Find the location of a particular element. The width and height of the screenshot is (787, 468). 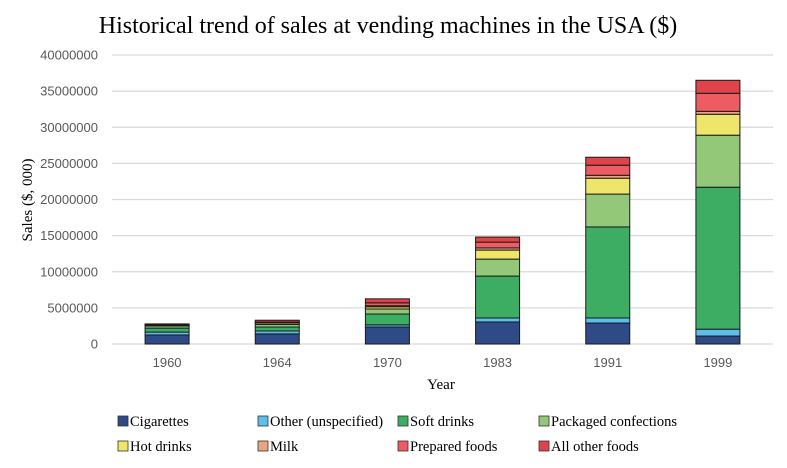

bar-segment-prepared-foods-1983 is located at coordinates (498, 245).